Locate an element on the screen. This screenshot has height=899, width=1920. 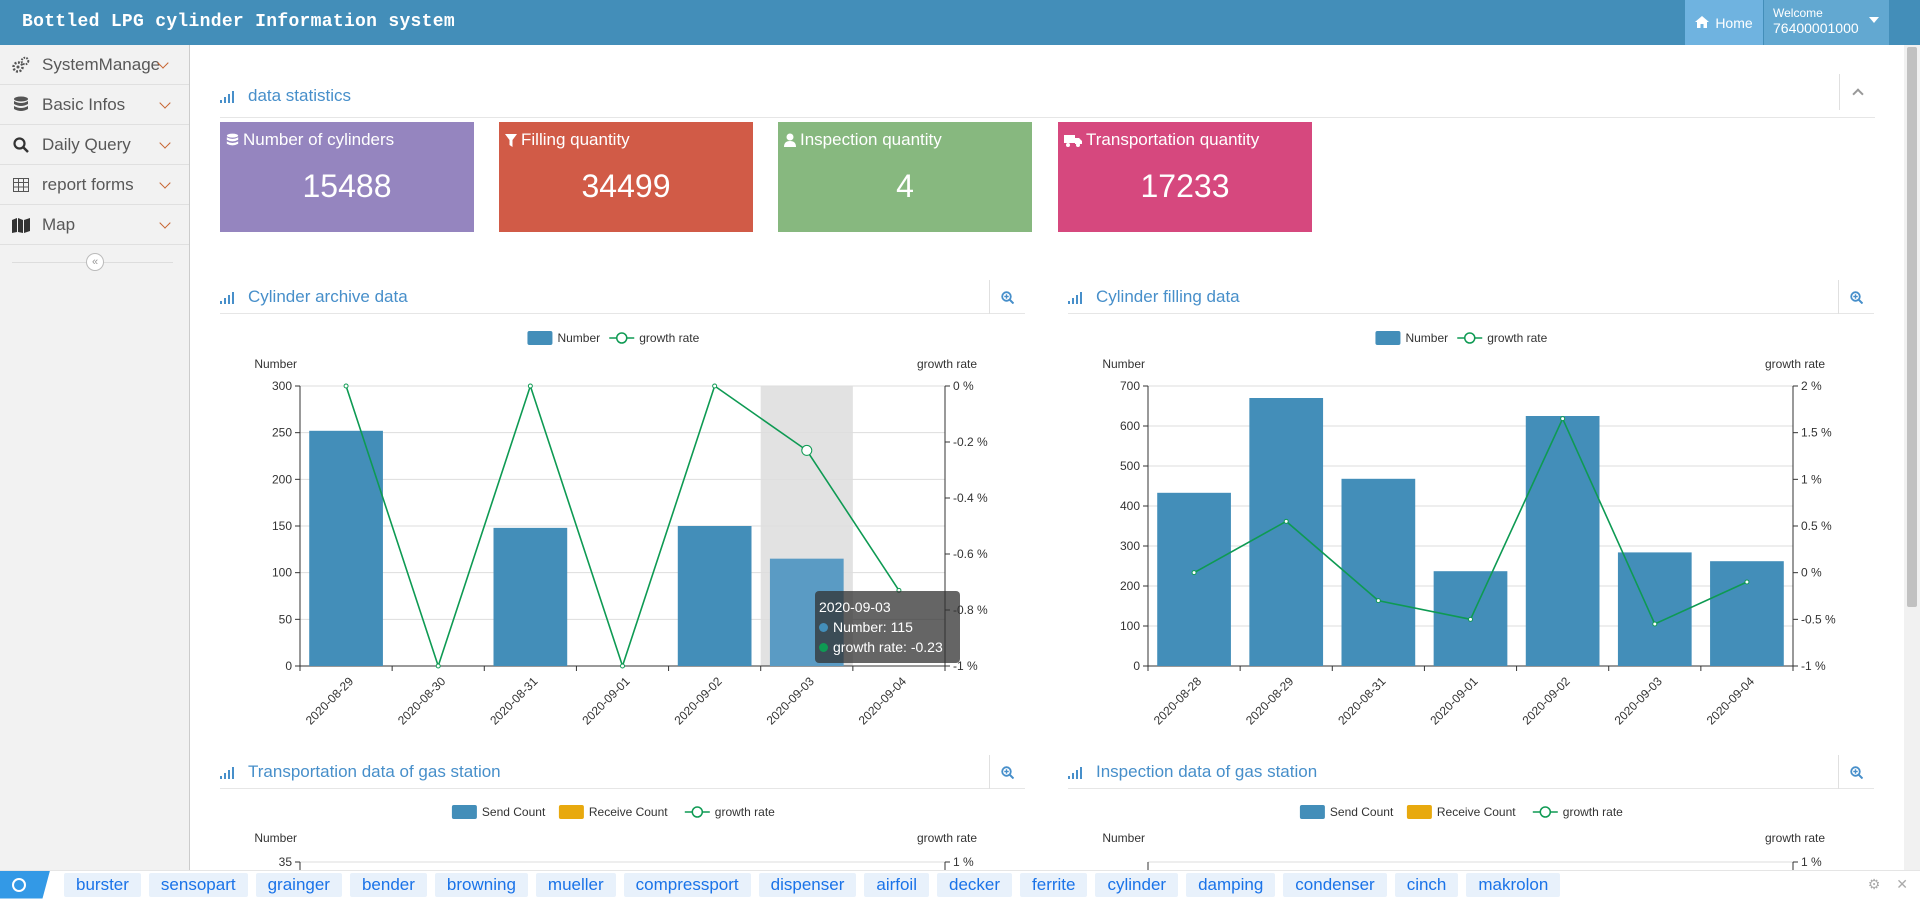
legend-label: Number is located at coordinates (1426, 338).